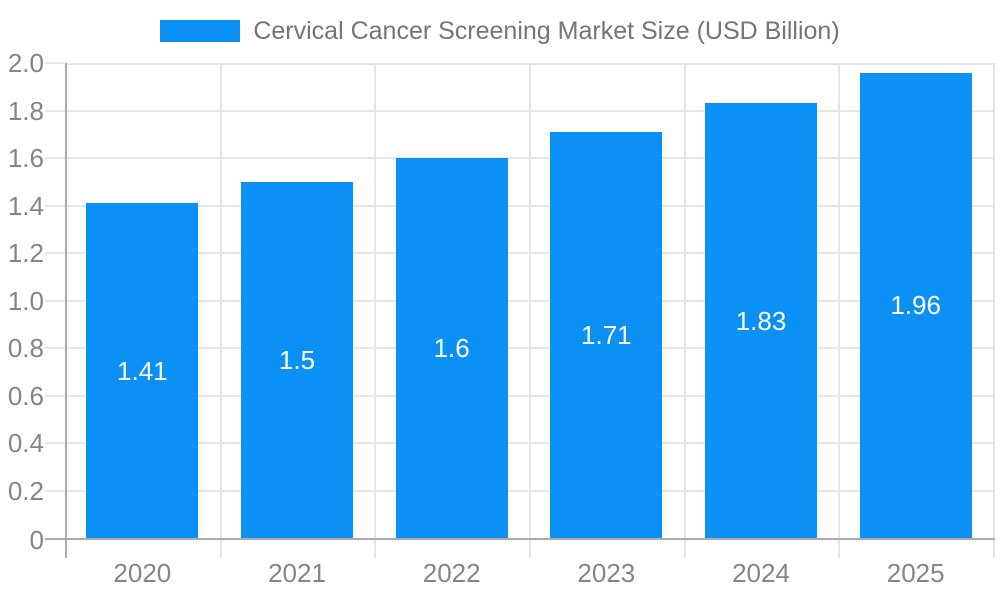 Image resolution: width=1000 pixels, height=600 pixels. I want to click on y-tick-label: 1.8, so click(25, 110).